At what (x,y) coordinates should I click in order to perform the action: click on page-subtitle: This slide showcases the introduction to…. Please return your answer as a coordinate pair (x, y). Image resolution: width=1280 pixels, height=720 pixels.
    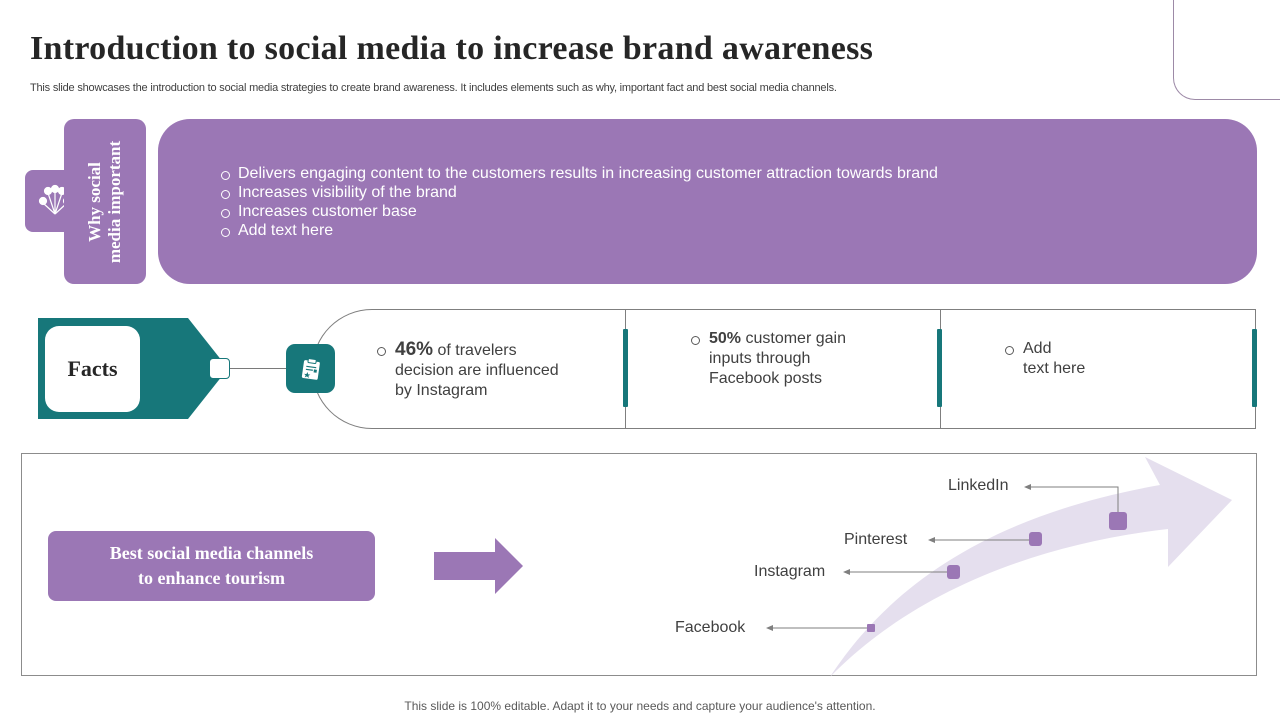
    Looking at the image, I should click on (433, 88).